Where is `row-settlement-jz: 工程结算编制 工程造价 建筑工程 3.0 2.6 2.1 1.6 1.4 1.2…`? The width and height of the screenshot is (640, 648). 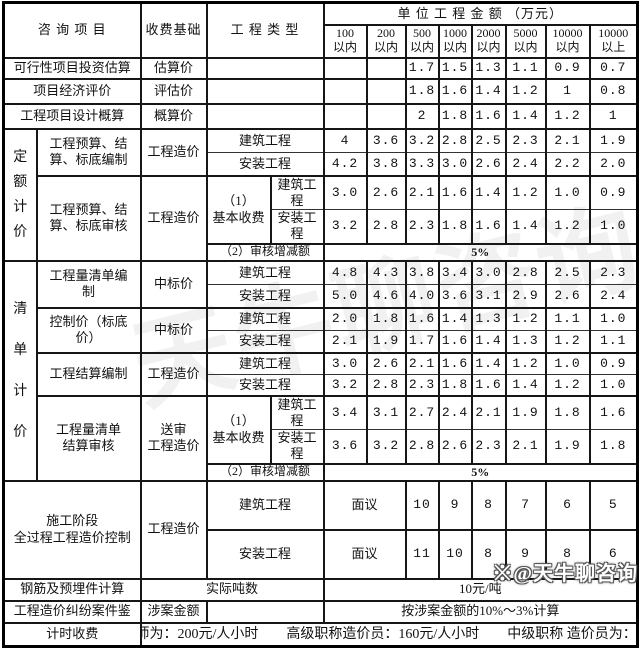
row-settlement-jz: 工程结算编制 工程造价 建筑工程 3.0 2.6 2.1 1.6 1.4 1.2… is located at coordinates (321, 374).